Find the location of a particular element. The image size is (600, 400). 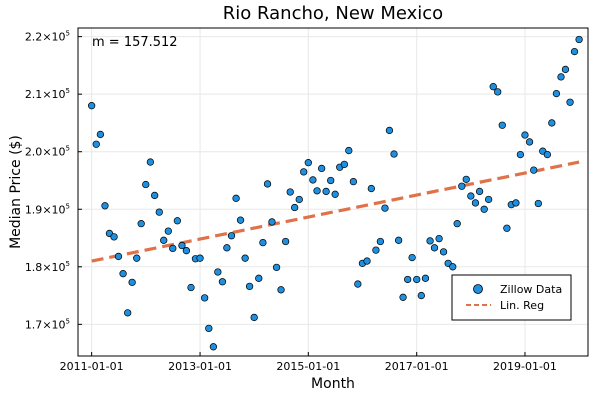

y-tick-label: 1.9×10⁵ is located at coordinates (47, 209).